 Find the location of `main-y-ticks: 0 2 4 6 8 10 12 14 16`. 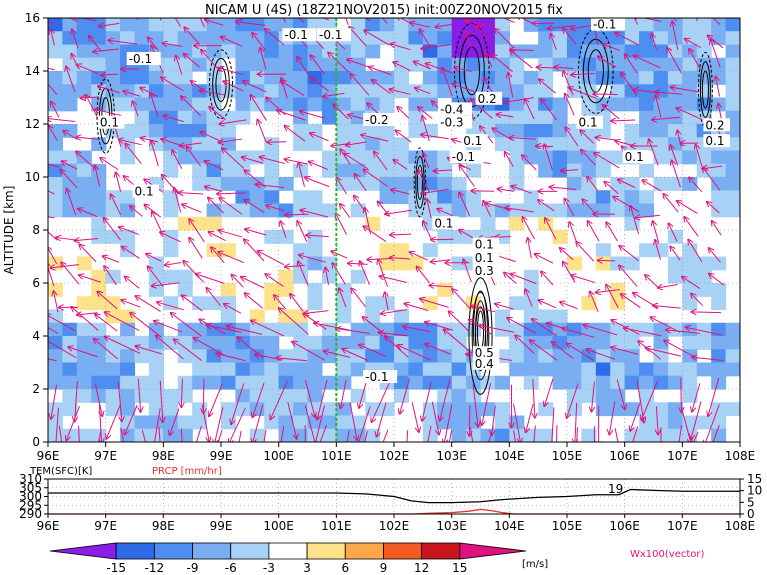

main-y-ticks: 0 2 4 6 8 10 12 14 16 is located at coordinates (36, 230).